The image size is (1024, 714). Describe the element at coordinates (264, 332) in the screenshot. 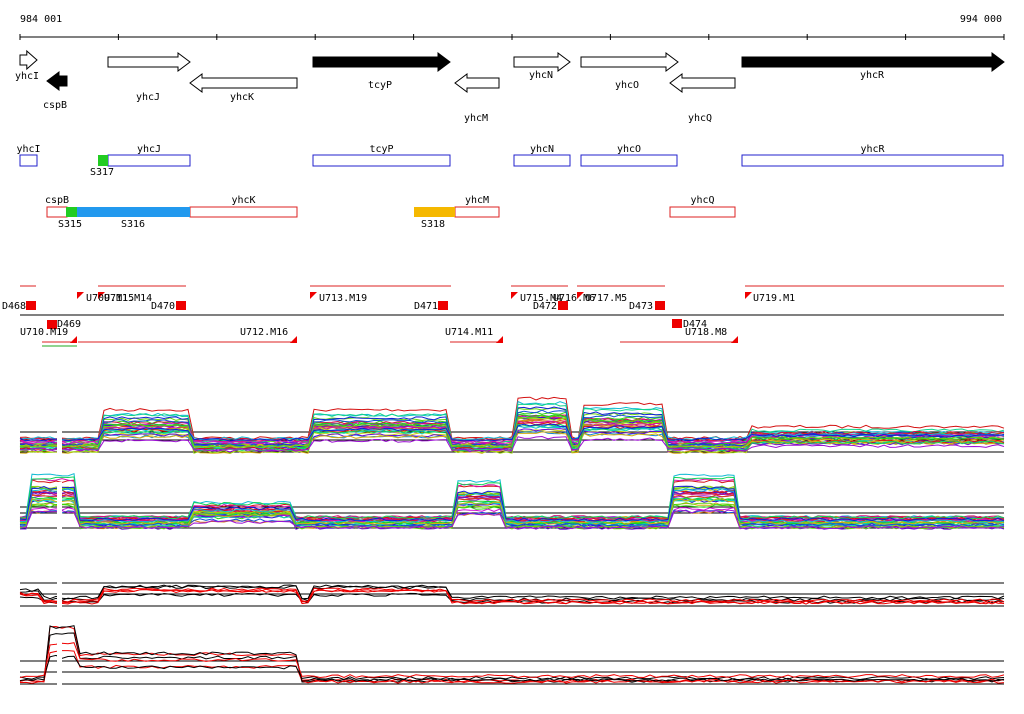

I see `feature-label: U712.M16` at that location.